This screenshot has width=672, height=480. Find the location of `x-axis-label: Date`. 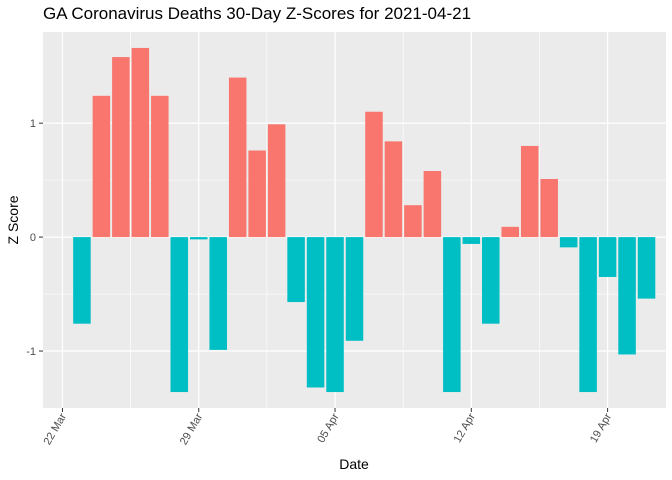

x-axis-label: Date is located at coordinates (354, 464).